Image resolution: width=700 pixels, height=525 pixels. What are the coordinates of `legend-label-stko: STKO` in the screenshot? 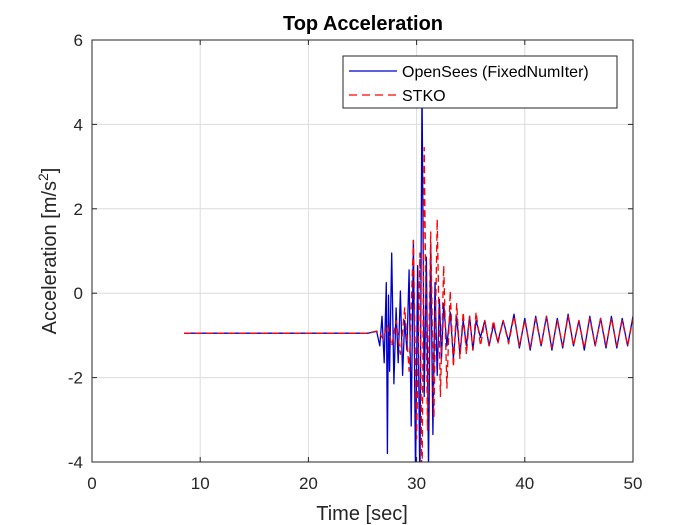 It's located at (424, 96).